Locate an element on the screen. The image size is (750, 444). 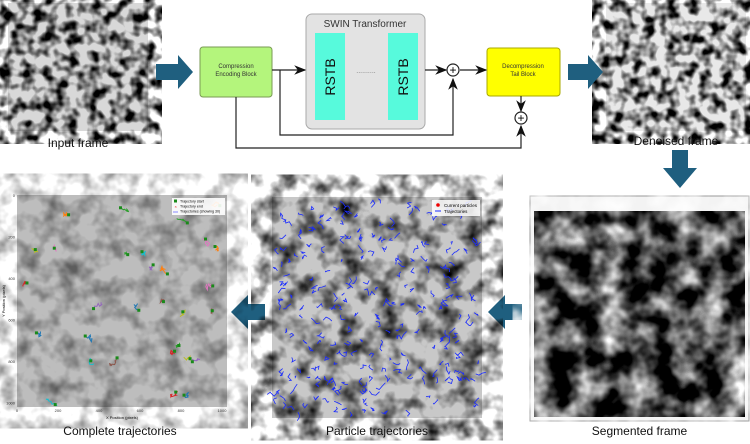
x-tick-label: 600 is located at coordinates (140, 410).